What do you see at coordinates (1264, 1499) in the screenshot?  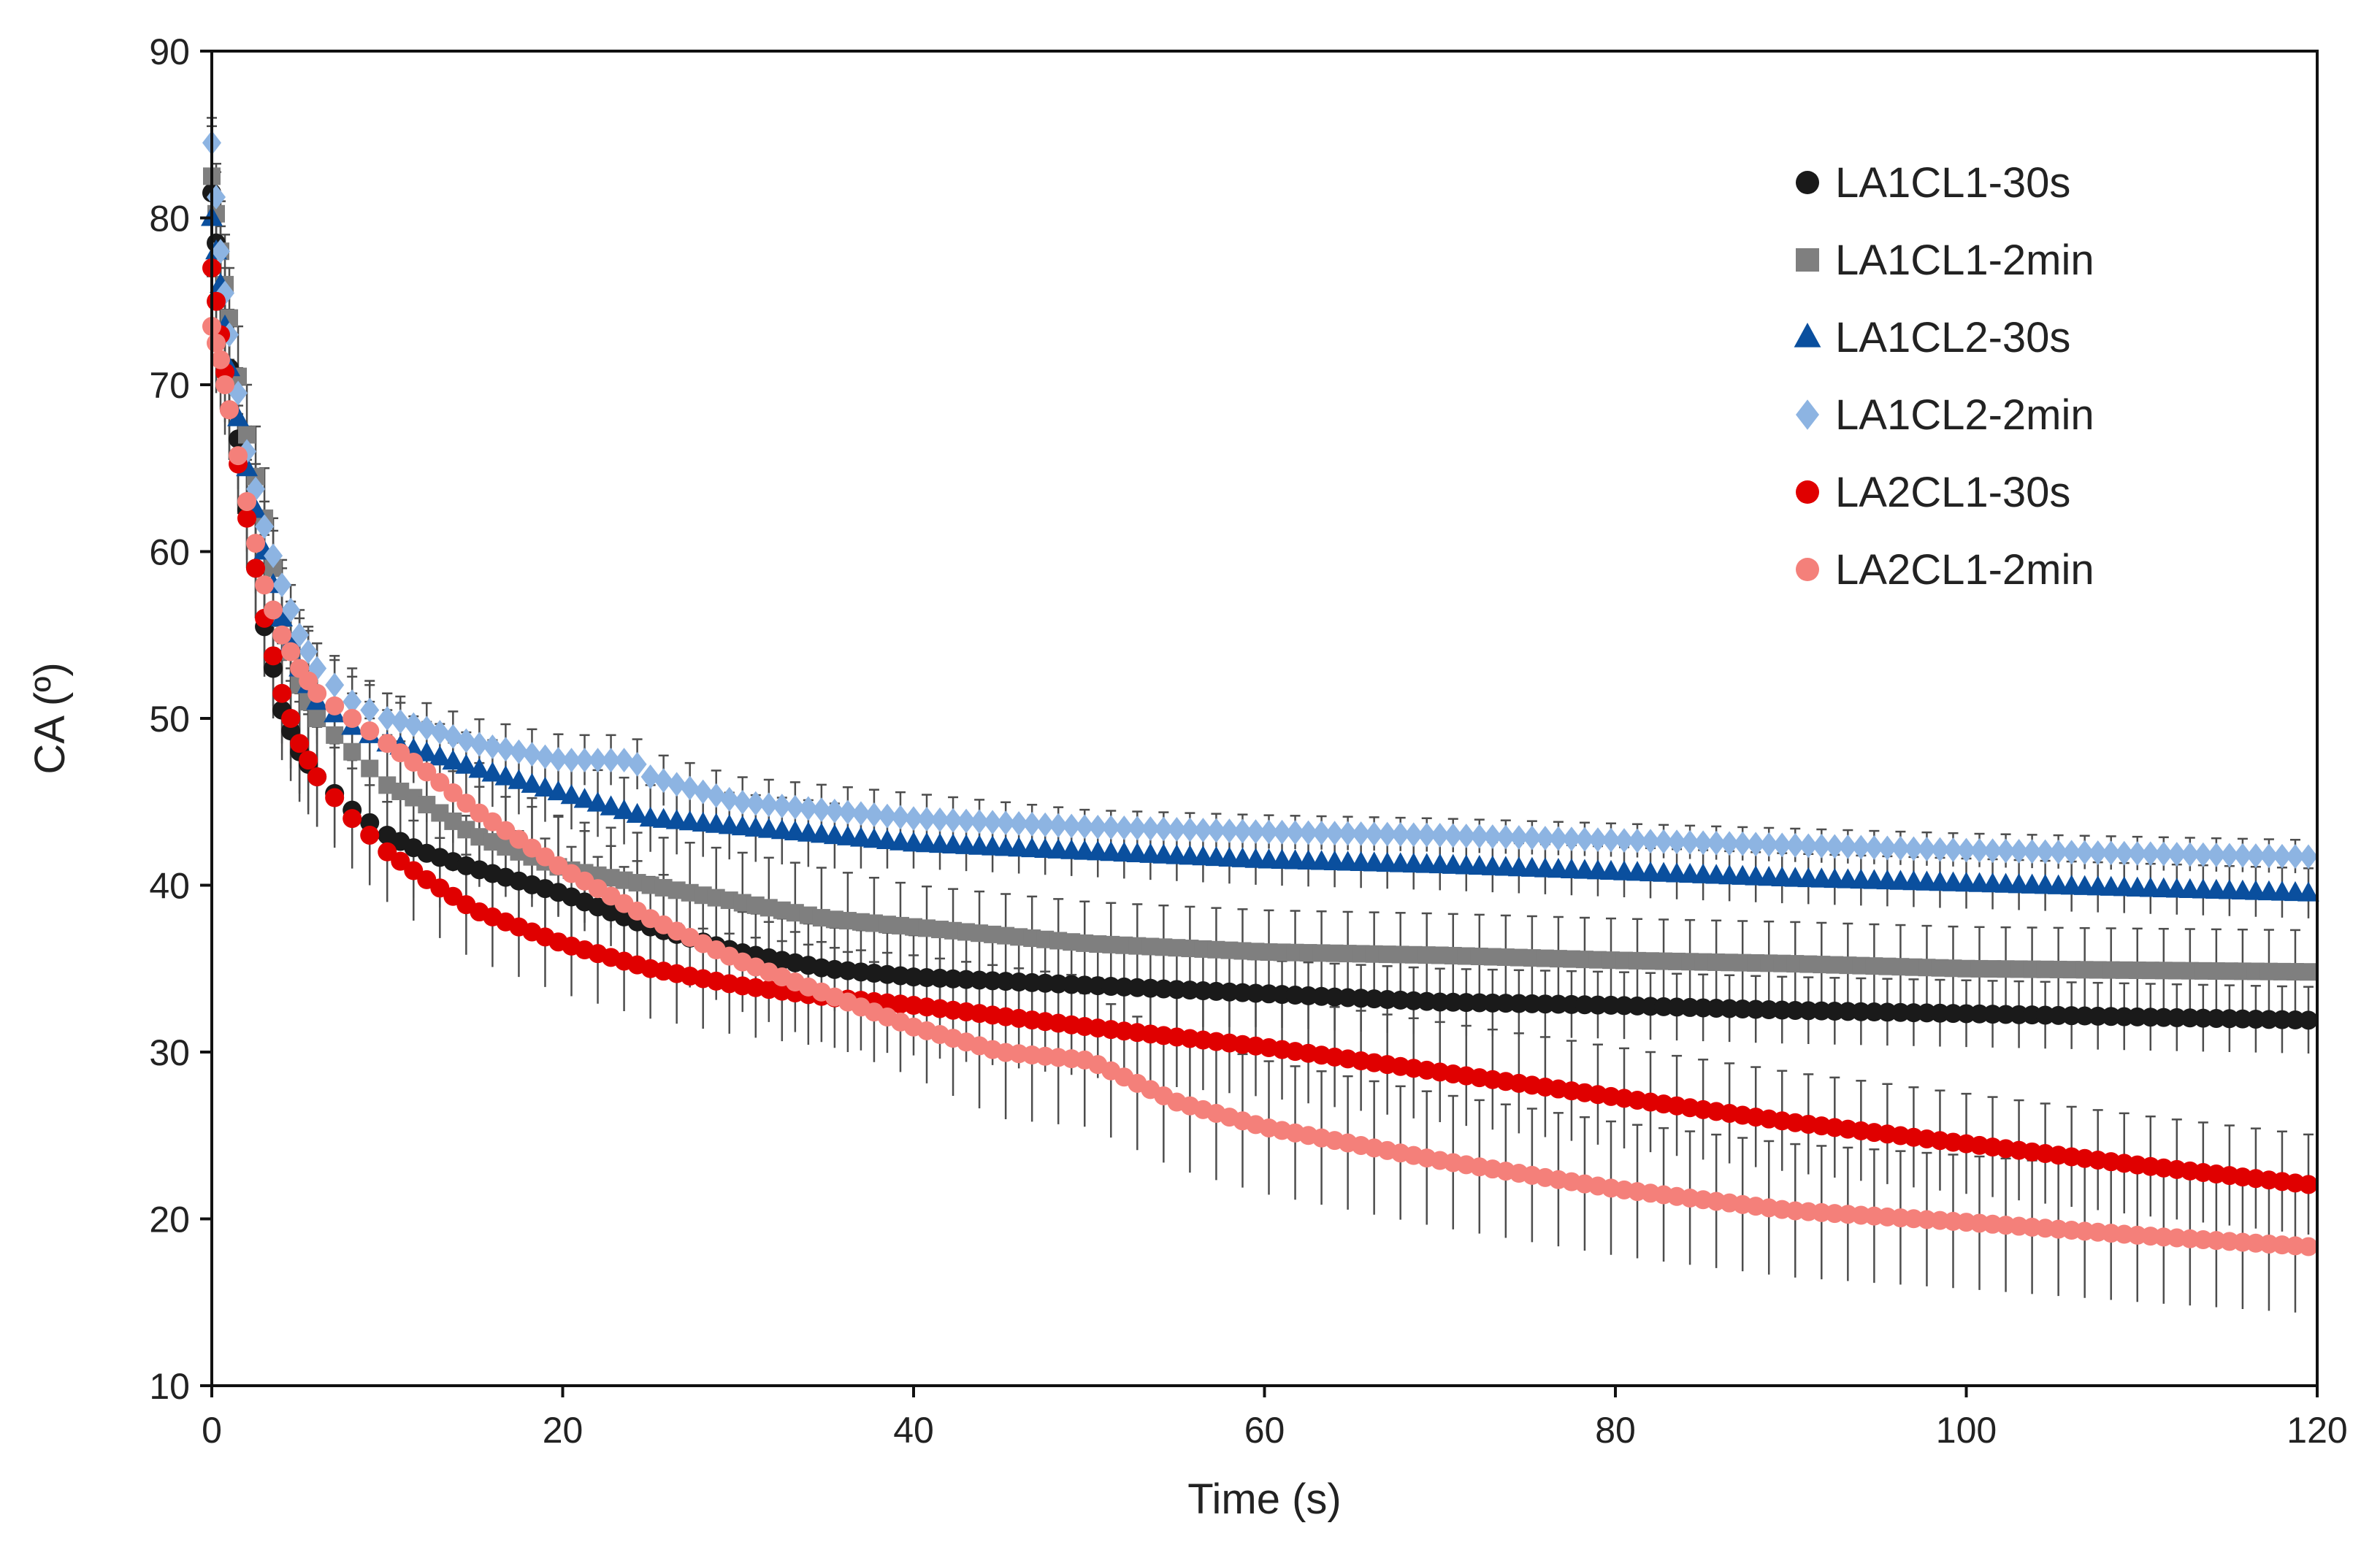 I see `x-axis-title: Time (s)` at bounding box center [1264, 1499].